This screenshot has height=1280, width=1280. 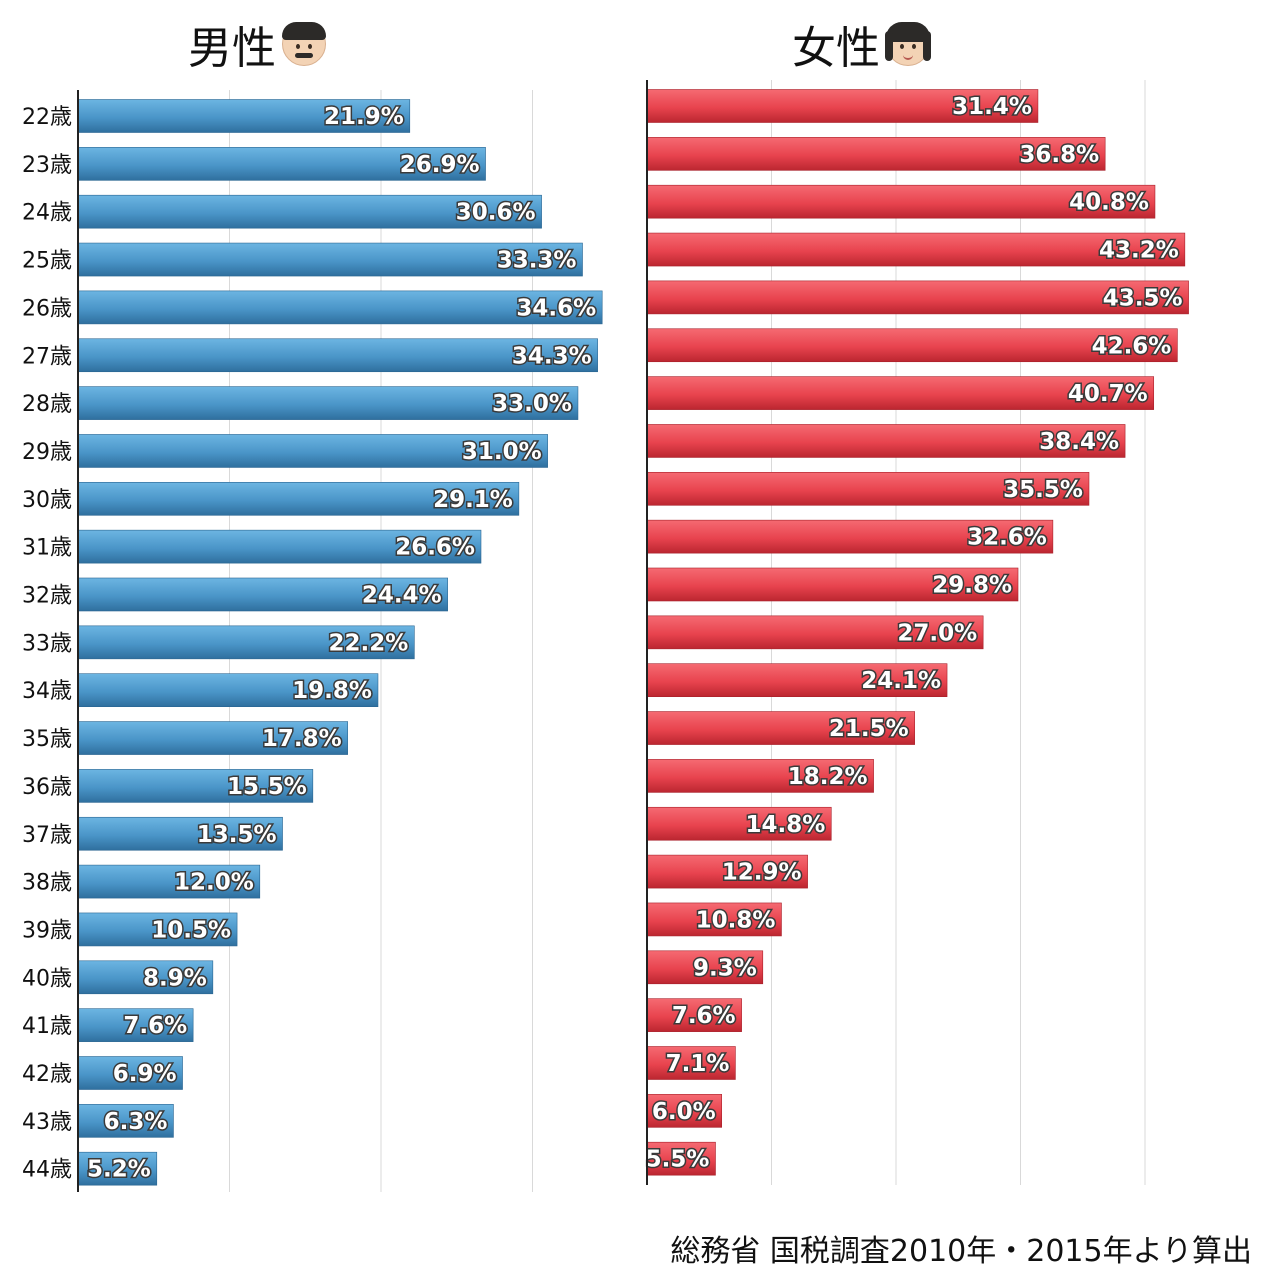 I want to click on female-bar-value-label: 32.6%, so click(x=1007, y=538).